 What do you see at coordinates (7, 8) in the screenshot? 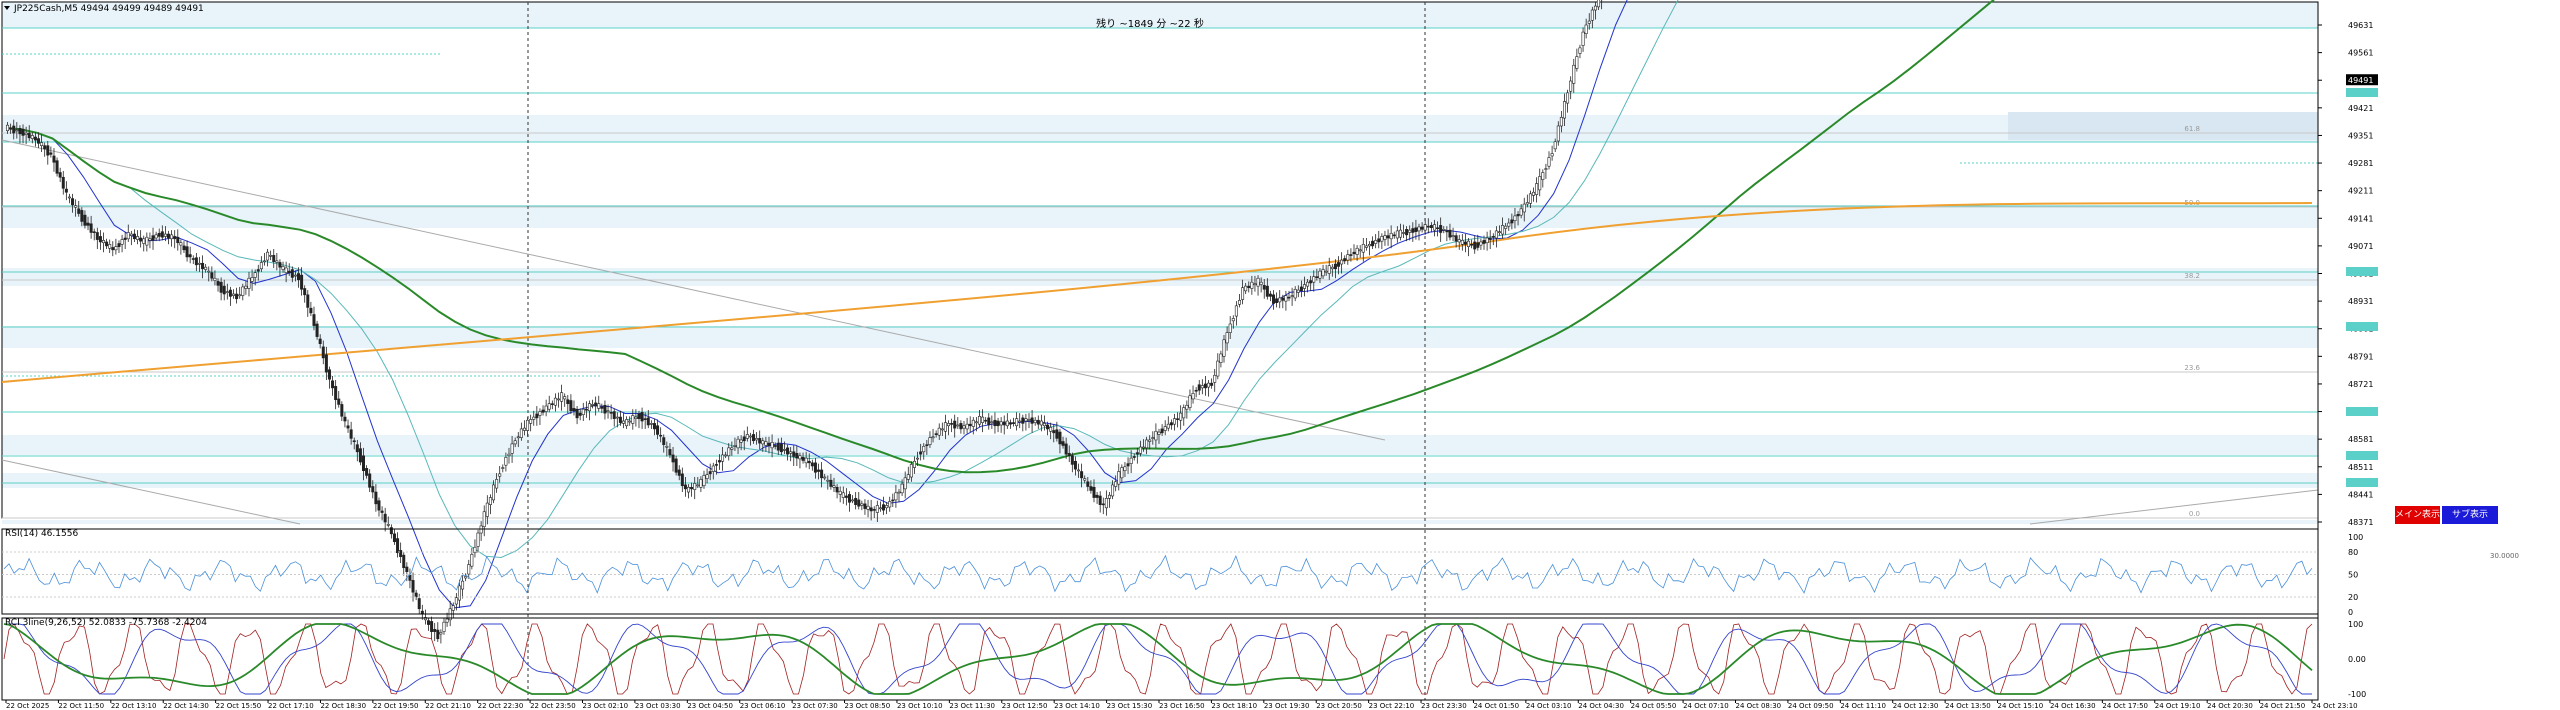
I see `collapse-triangle-icon` at bounding box center [7, 8].